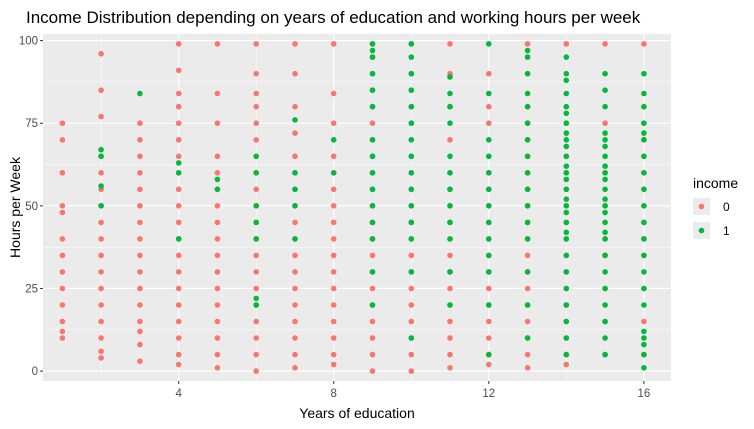  Describe the element at coordinates (31, 207) in the screenshot. I see `y-tick-label: 50` at that location.